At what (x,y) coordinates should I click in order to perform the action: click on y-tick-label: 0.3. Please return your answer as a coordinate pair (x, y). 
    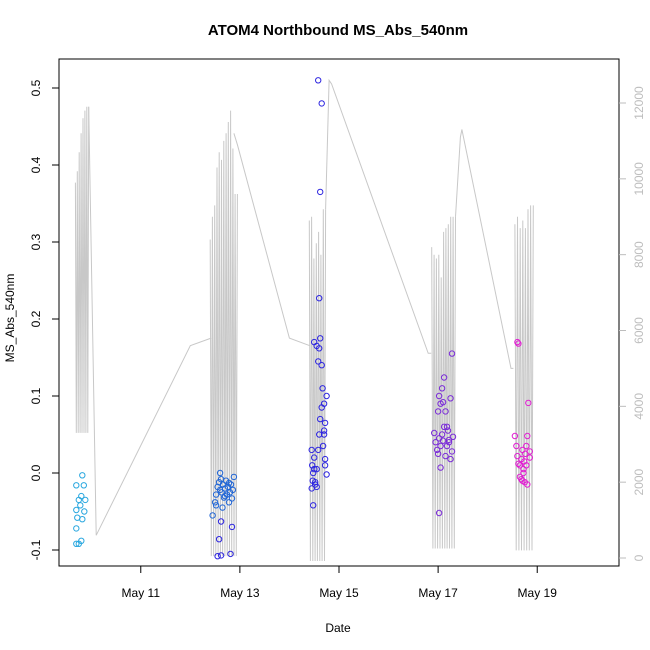
    Looking at the image, I should click on (36, 241).